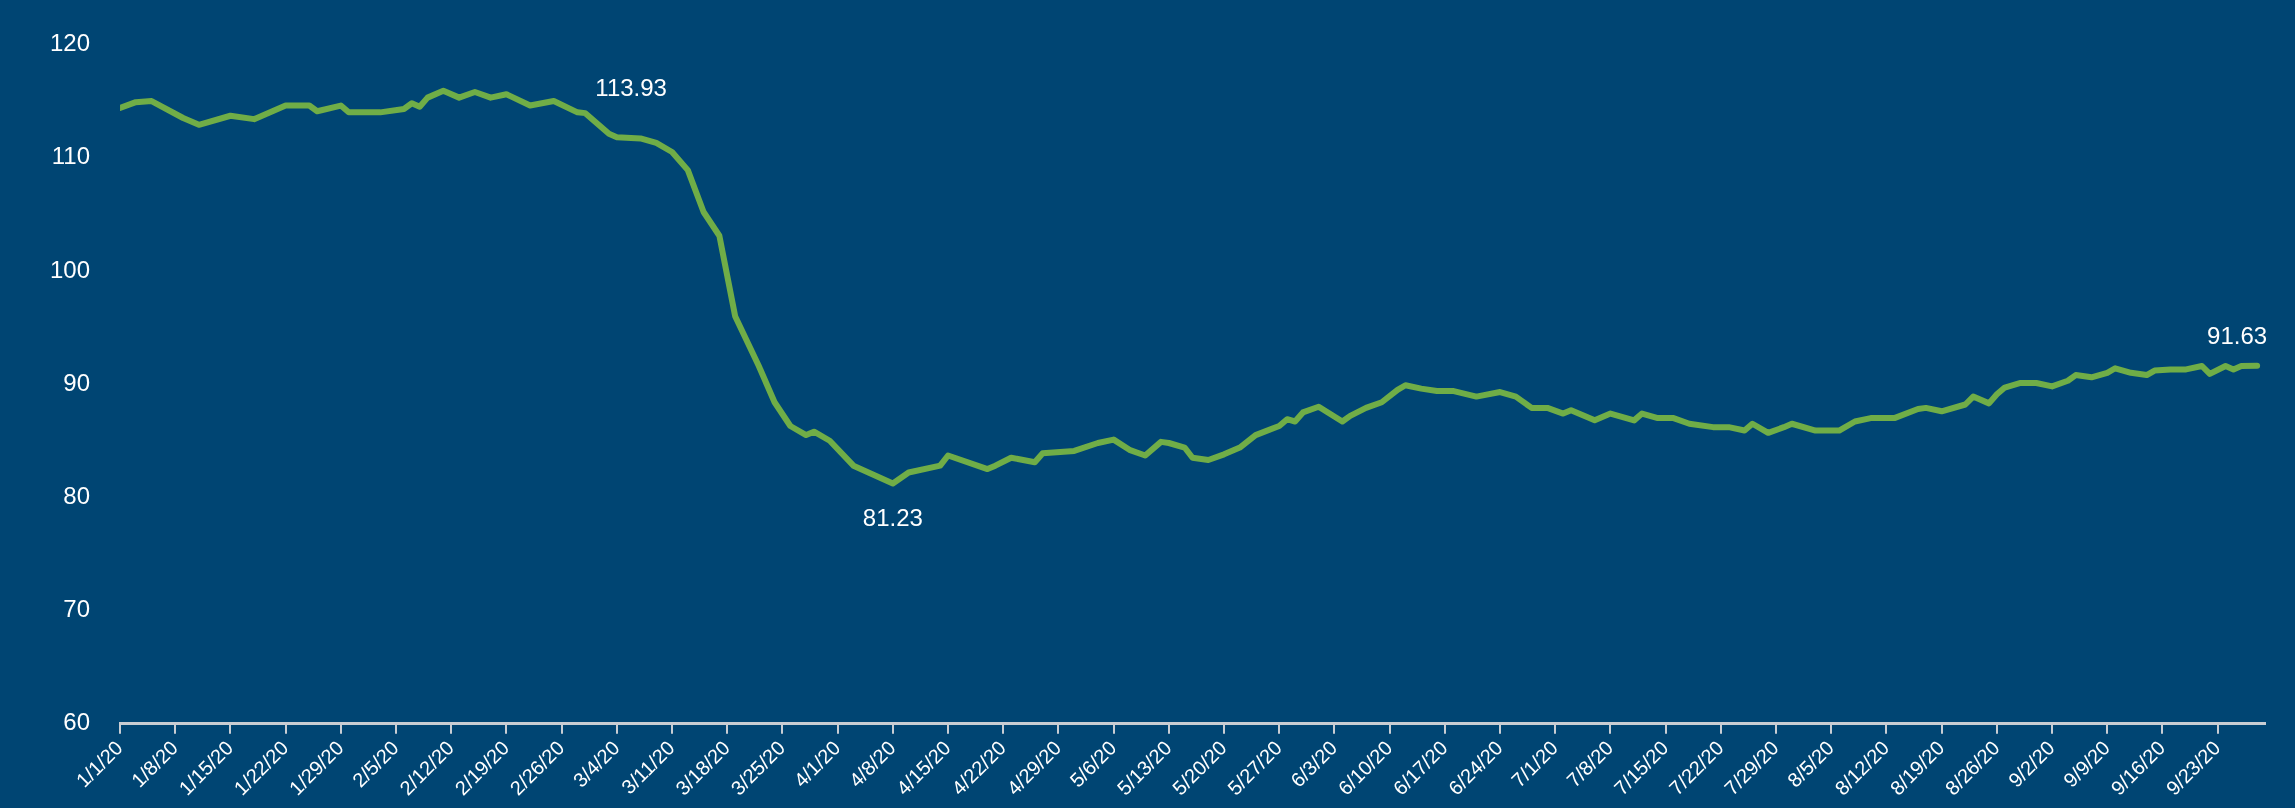 This screenshot has height=808, width=2295. Describe the element at coordinates (71, 156) in the screenshot. I see `y-tick-label: 110` at that location.